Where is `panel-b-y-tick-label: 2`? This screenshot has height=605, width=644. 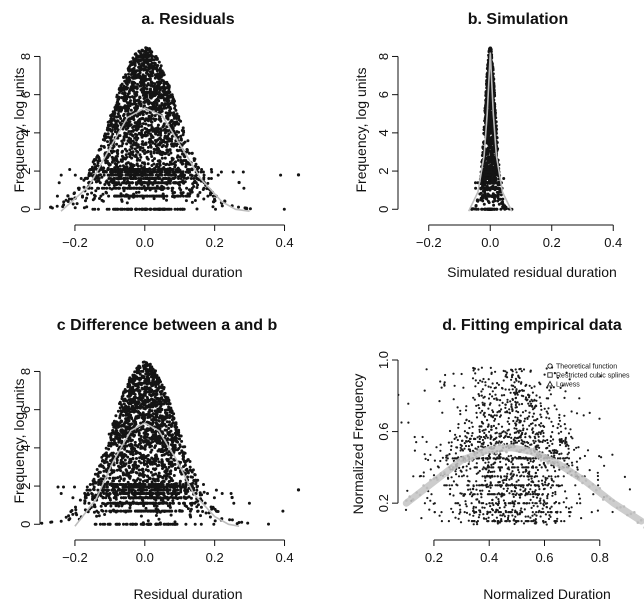 panel-b-y-tick-label: 2 is located at coordinates (383, 170).